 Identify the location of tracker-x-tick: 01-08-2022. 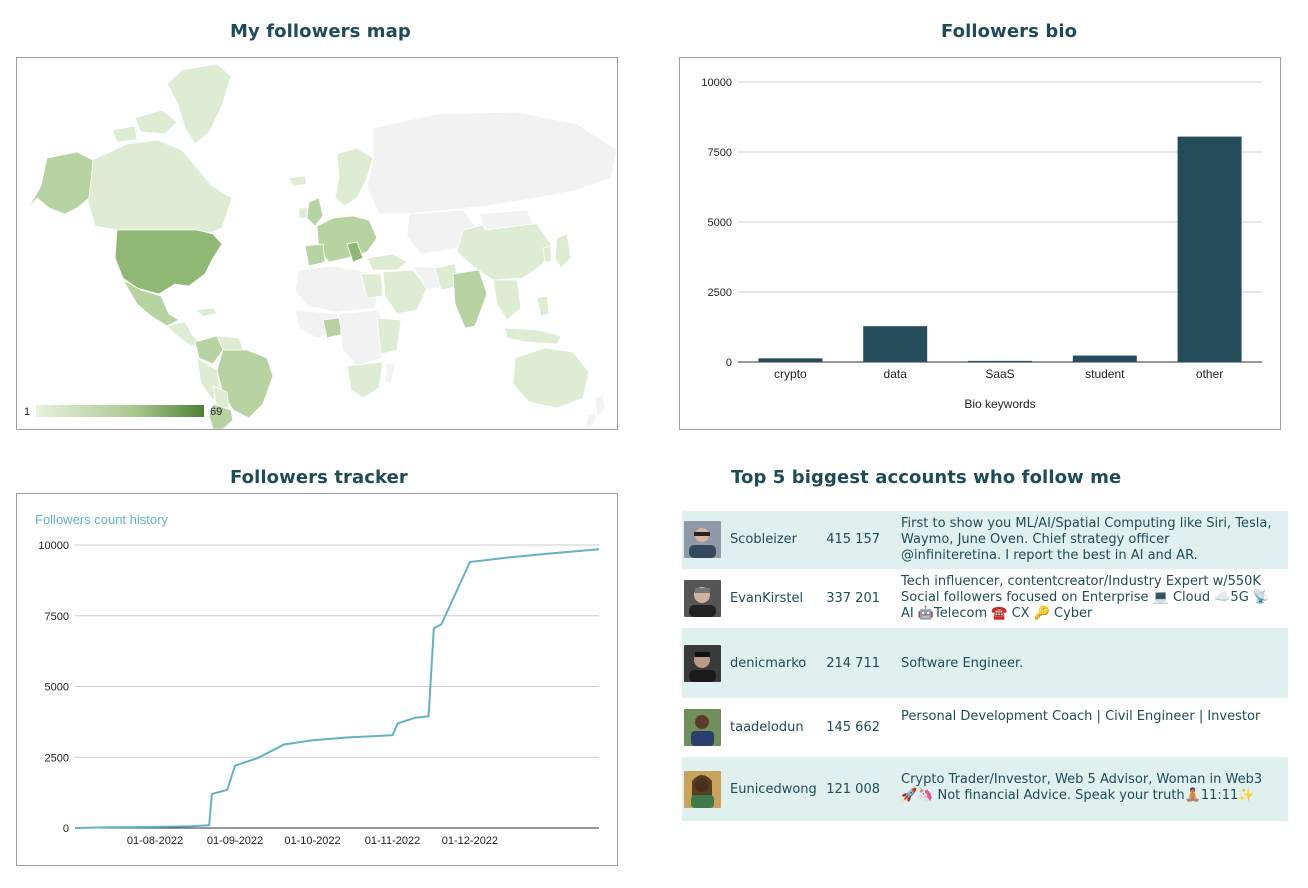
(155, 841).